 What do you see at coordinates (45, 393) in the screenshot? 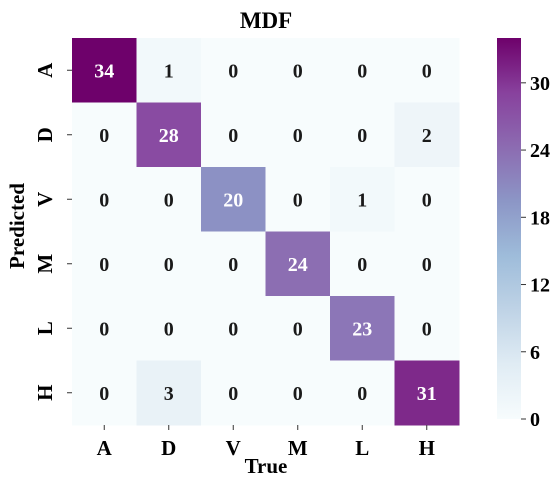
I see `y-tick-label: H` at bounding box center [45, 393].